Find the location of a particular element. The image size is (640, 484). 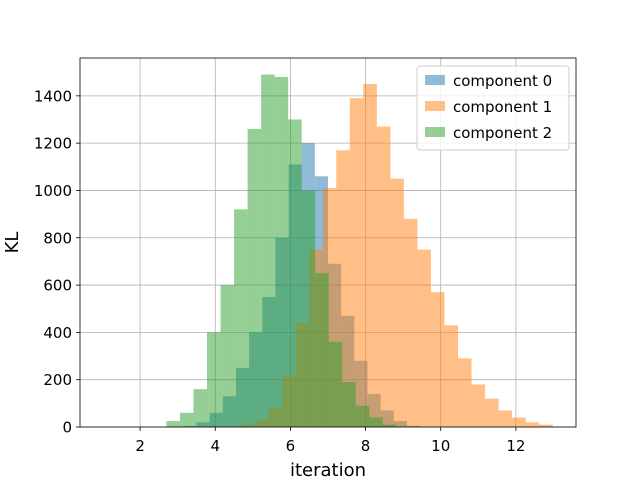

legend: component 0 component 1 component 2 is located at coordinates (493, 108).